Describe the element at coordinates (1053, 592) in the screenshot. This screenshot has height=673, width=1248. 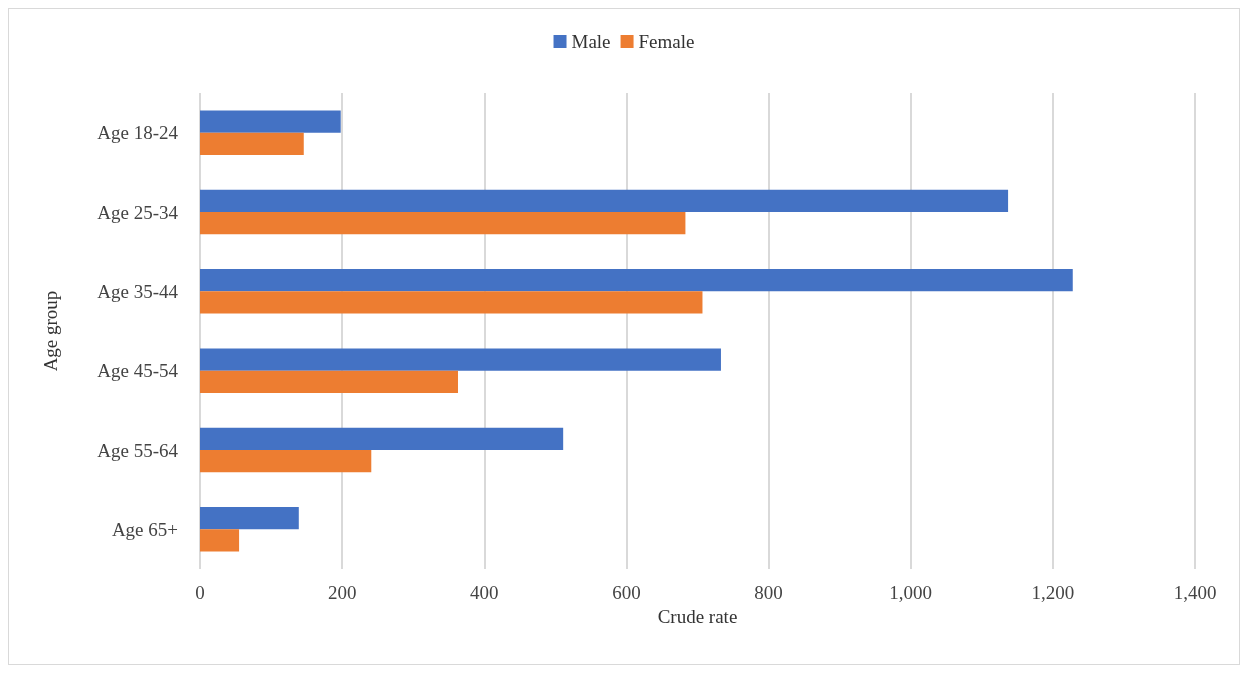
I see `x-tick-label: 1,200` at that location.